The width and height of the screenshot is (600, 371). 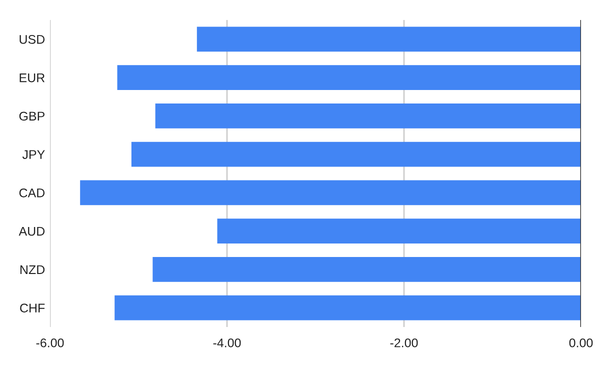 I want to click on y-tick-label: CAD, so click(x=32, y=193).